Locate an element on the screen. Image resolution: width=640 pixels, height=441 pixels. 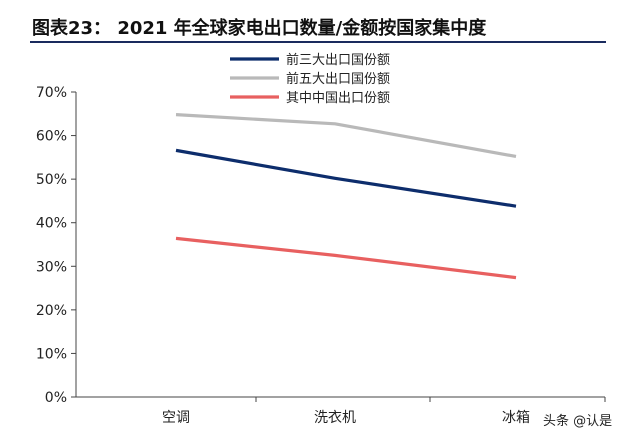
legend-label: 前五大出口国份额 is located at coordinates (338, 79).